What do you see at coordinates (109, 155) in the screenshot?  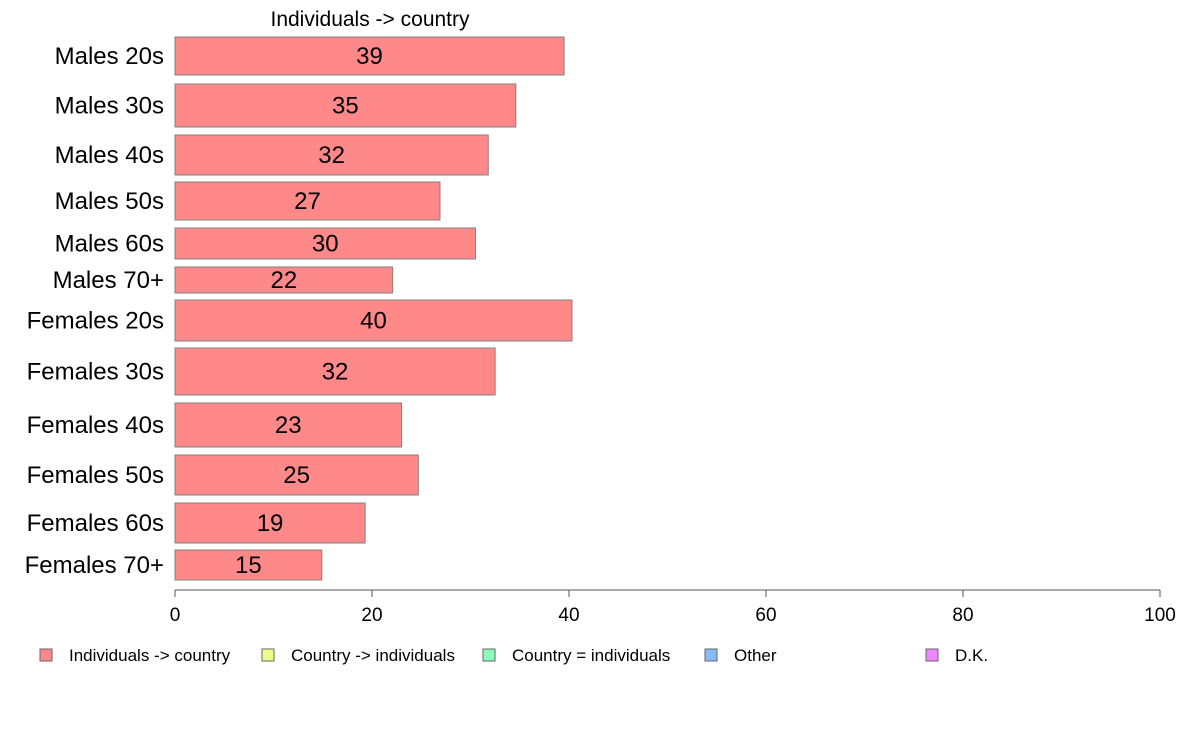 I see `category-label: Males 40s` at bounding box center [109, 155].